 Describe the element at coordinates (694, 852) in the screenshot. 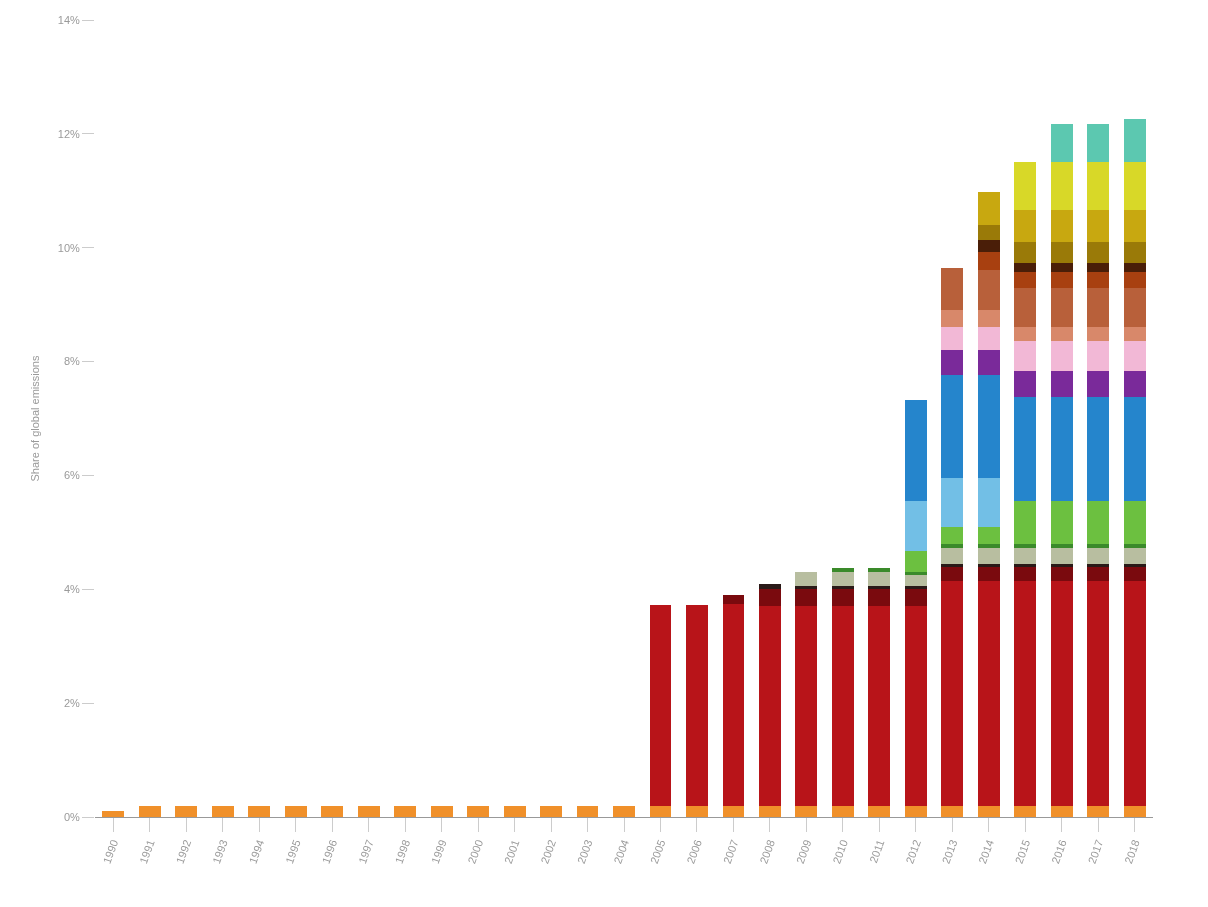

I see `x-tick-label: 2006` at that location.